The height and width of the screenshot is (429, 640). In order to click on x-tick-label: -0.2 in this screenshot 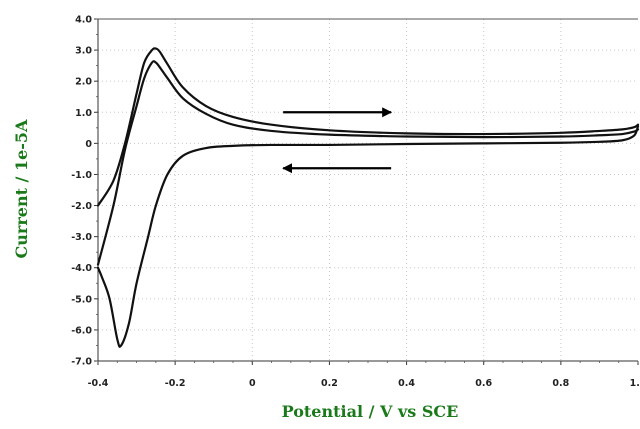, I will do `click(175, 383)`.